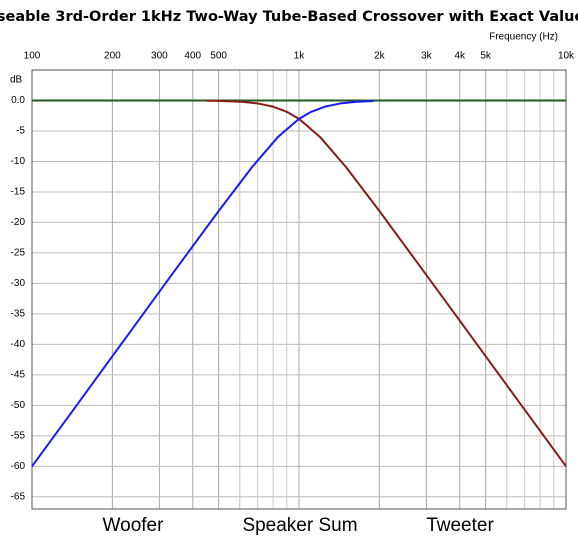 This screenshot has width=578, height=540. Describe the element at coordinates (112, 56) in the screenshot. I see `x-tick-label: 200` at that location.